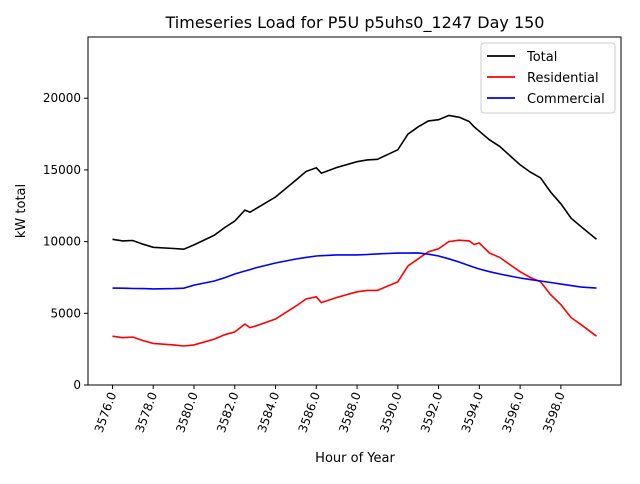 Image resolution: width=640 pixels, height=484 pixels. What do you see at coordinates (77, 385) in the screenshot?
I see `y-tick-label: 0` at bounding box center [77, 385].